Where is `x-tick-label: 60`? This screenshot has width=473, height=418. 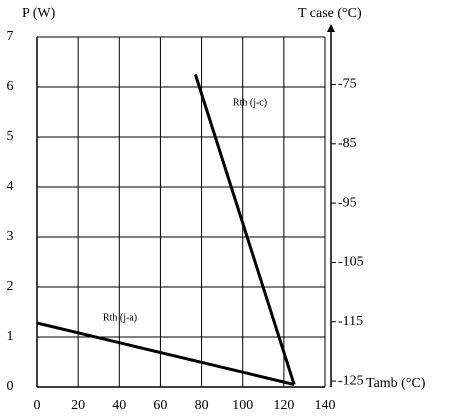
x-tick-label: 60 is located at coordinates (160, 405).